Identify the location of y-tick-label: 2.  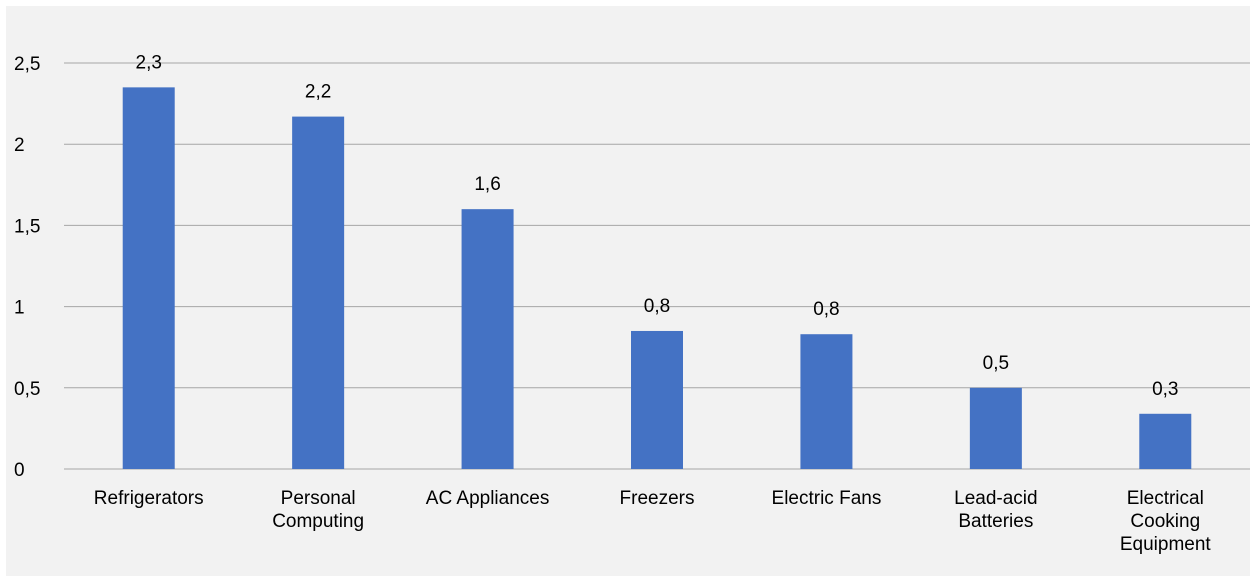
(19, 145).